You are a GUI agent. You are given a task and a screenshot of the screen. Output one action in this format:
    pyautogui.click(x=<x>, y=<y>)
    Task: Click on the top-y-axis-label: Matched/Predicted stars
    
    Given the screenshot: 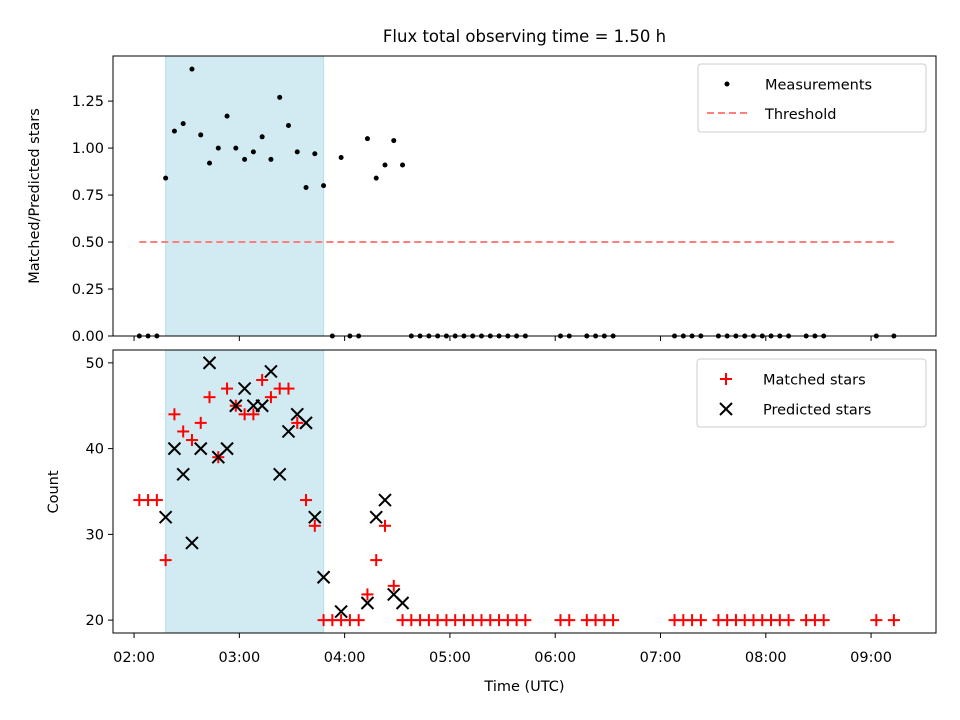 What is the action you would take?
    pyautogui.click(x=35, y=196)
    